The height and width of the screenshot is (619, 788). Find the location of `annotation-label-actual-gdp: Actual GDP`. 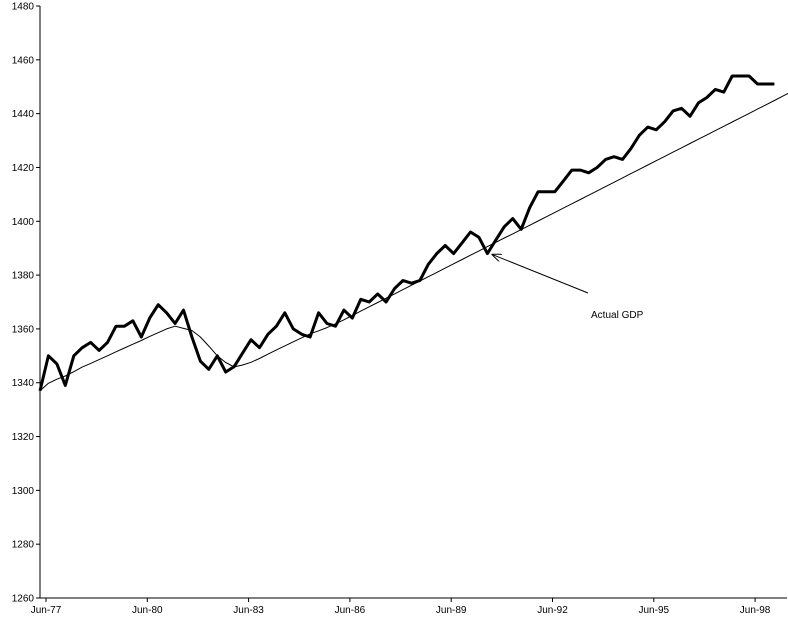

annotation-label-actual-gdp: Actual GDP is located at coordinates (617, 315).